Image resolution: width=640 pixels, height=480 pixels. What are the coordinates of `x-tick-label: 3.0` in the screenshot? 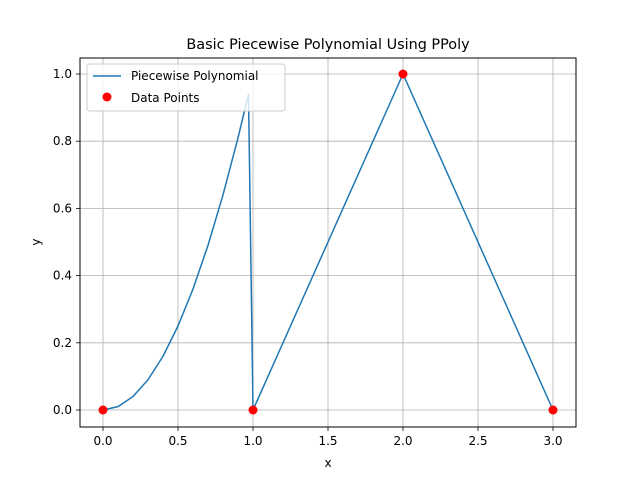 It's located at (552, 441).